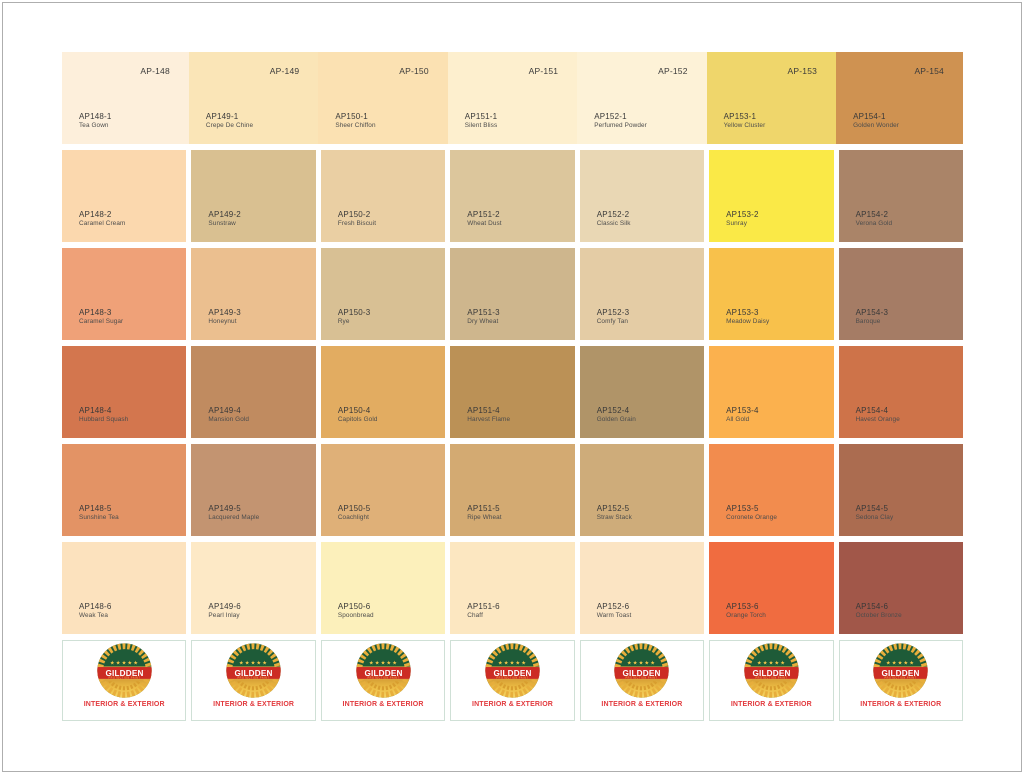 This screenshot has width=1024, height=774. Describe the element at coordinates (751, 513) in the screenshot. I see `swatch-label: AP153-5 Coronete Orange` at that location.